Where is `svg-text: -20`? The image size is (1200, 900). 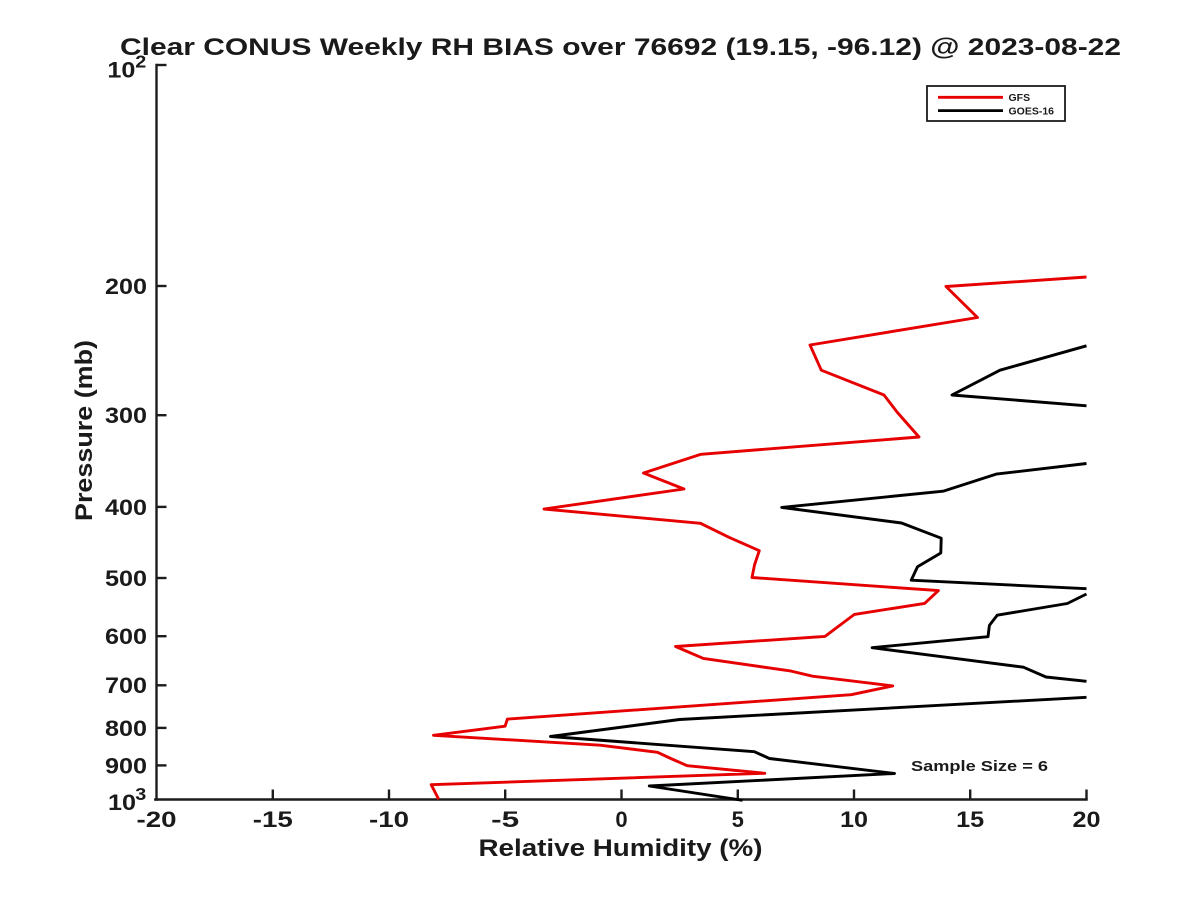 svg-text: -20 is located at coordinates (157, 819).